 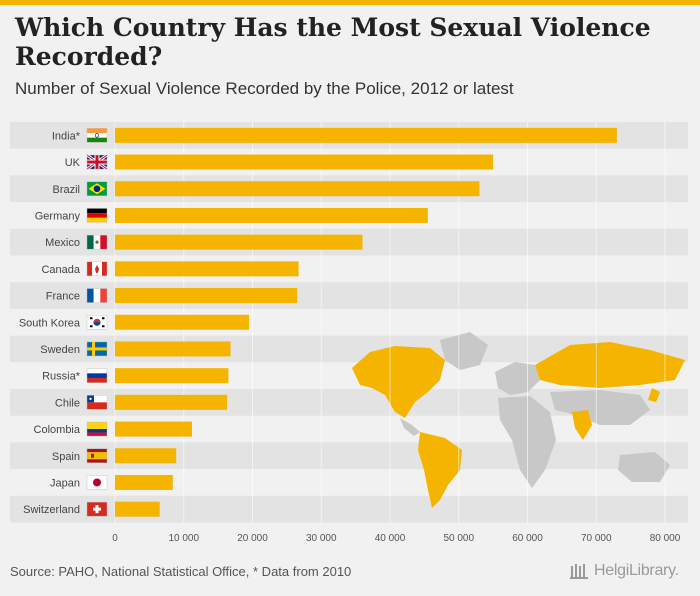 I want to click on spain-flag-icon, so click(x=97, y=455).